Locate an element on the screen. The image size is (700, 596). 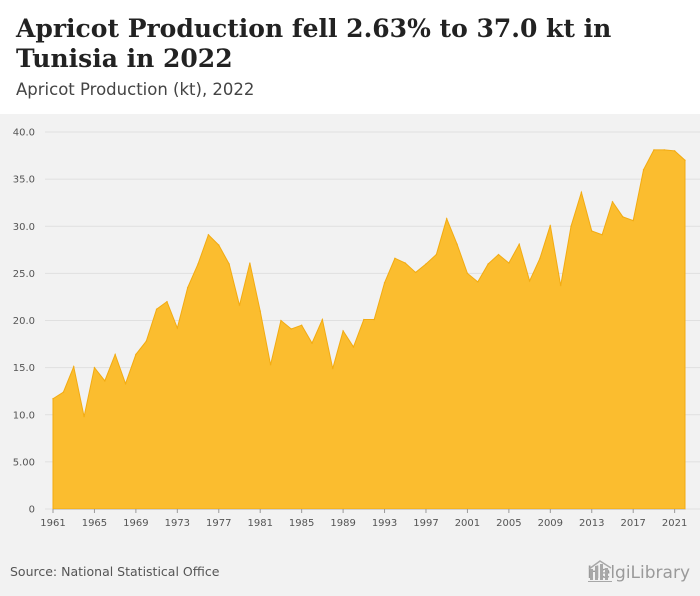
source-note: Source: National Statistical Office is located at coordinates (115, 571).